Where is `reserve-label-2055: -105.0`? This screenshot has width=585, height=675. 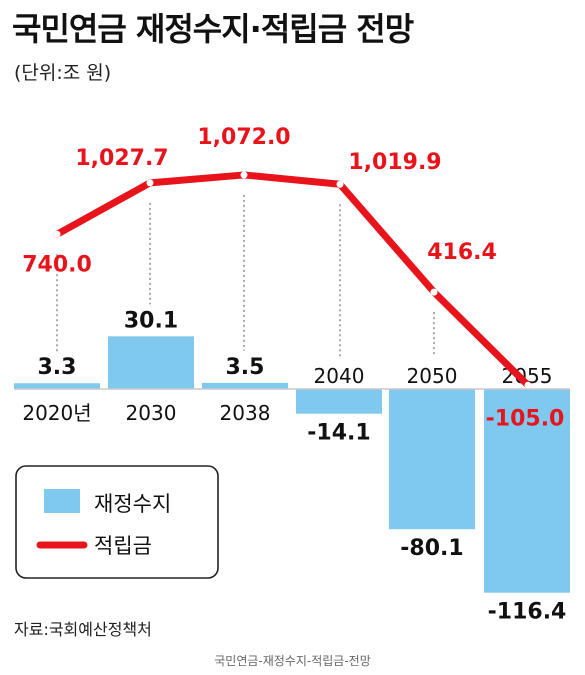
reserve-label-2055: -105.0 is located at coordinates (525, 418).